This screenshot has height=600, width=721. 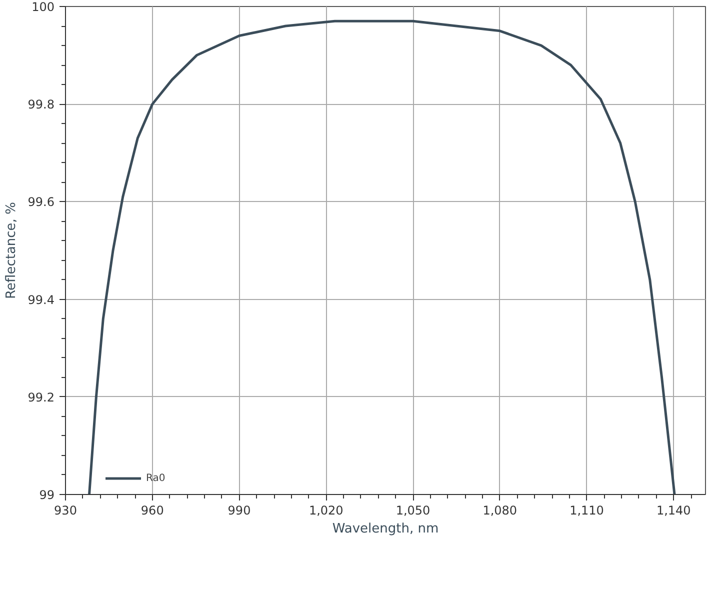 I want to click on y-tick-label: 99, so click(x=47, y=495).